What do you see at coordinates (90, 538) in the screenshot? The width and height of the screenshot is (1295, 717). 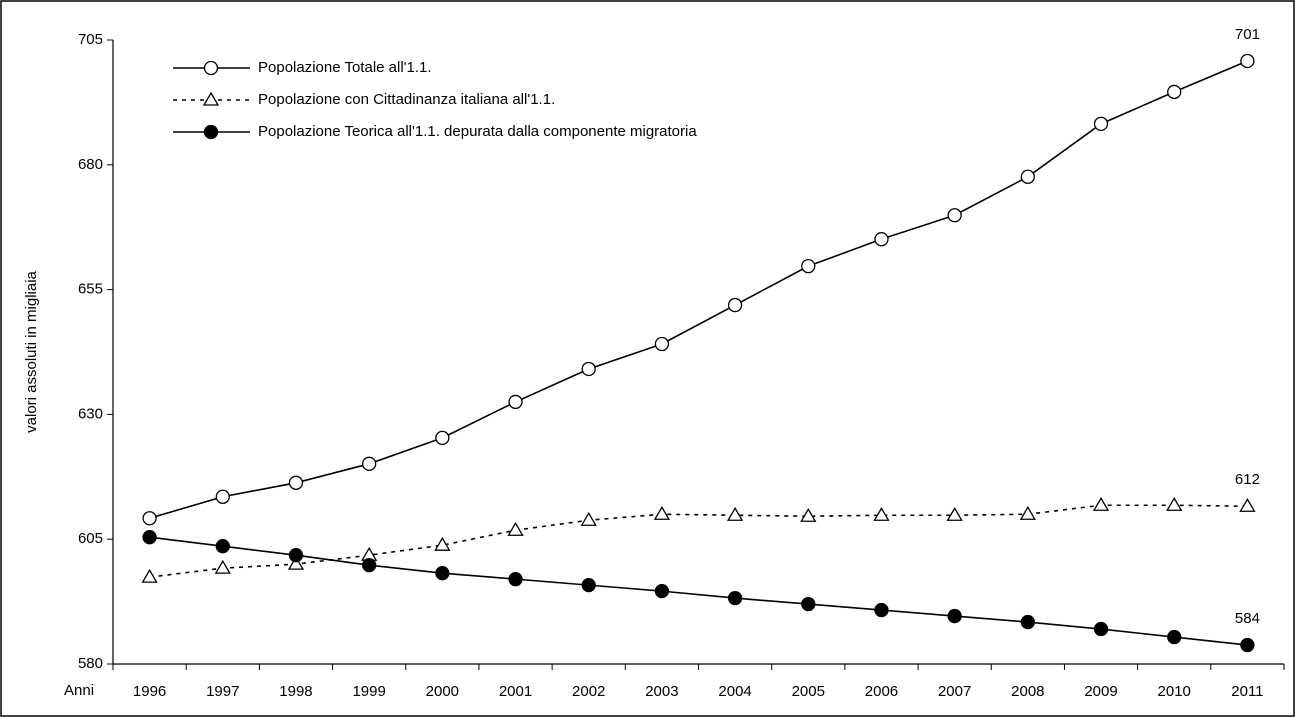 I see `y-tick-label: 605` at bounding box center [90, 538].